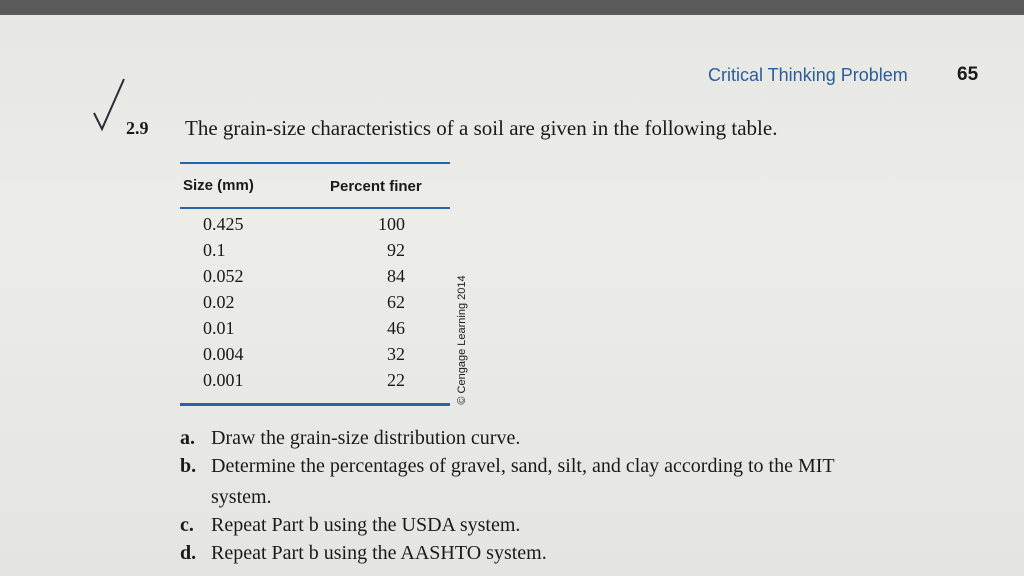 This screenshot has height=576, width=1024. Describe the element at coordinates (376, 186) in the screenshot. I see `column-header: Percent finer` at that location.